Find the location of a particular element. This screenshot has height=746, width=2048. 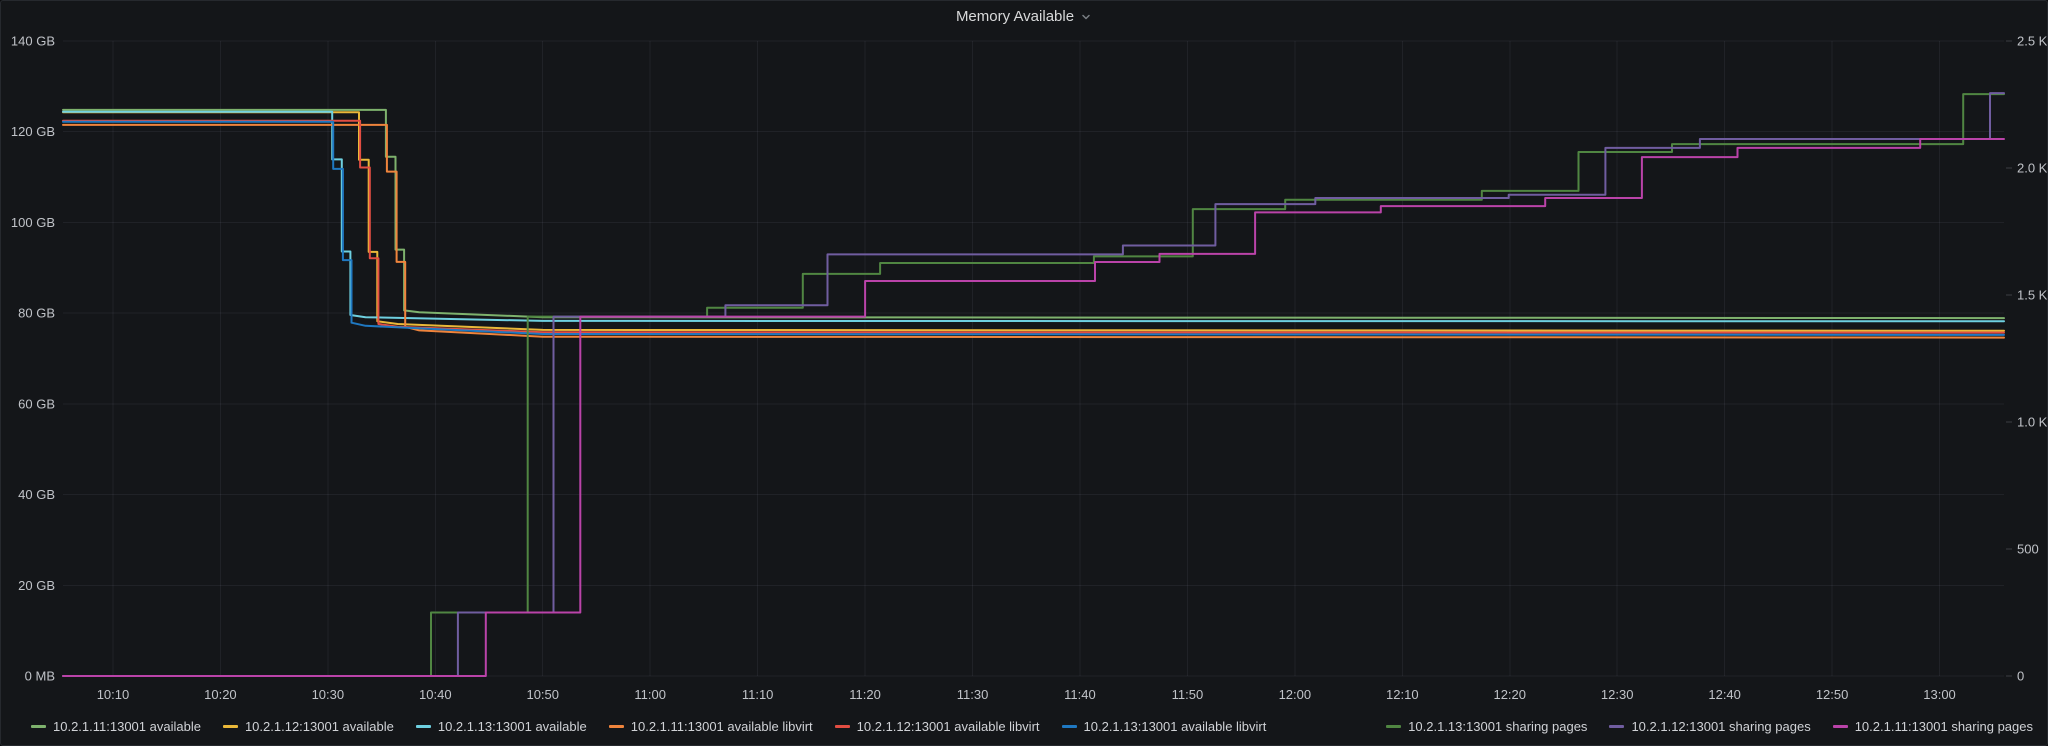

x-tick-label: 12:00 is located at coordinates (1295, 694).